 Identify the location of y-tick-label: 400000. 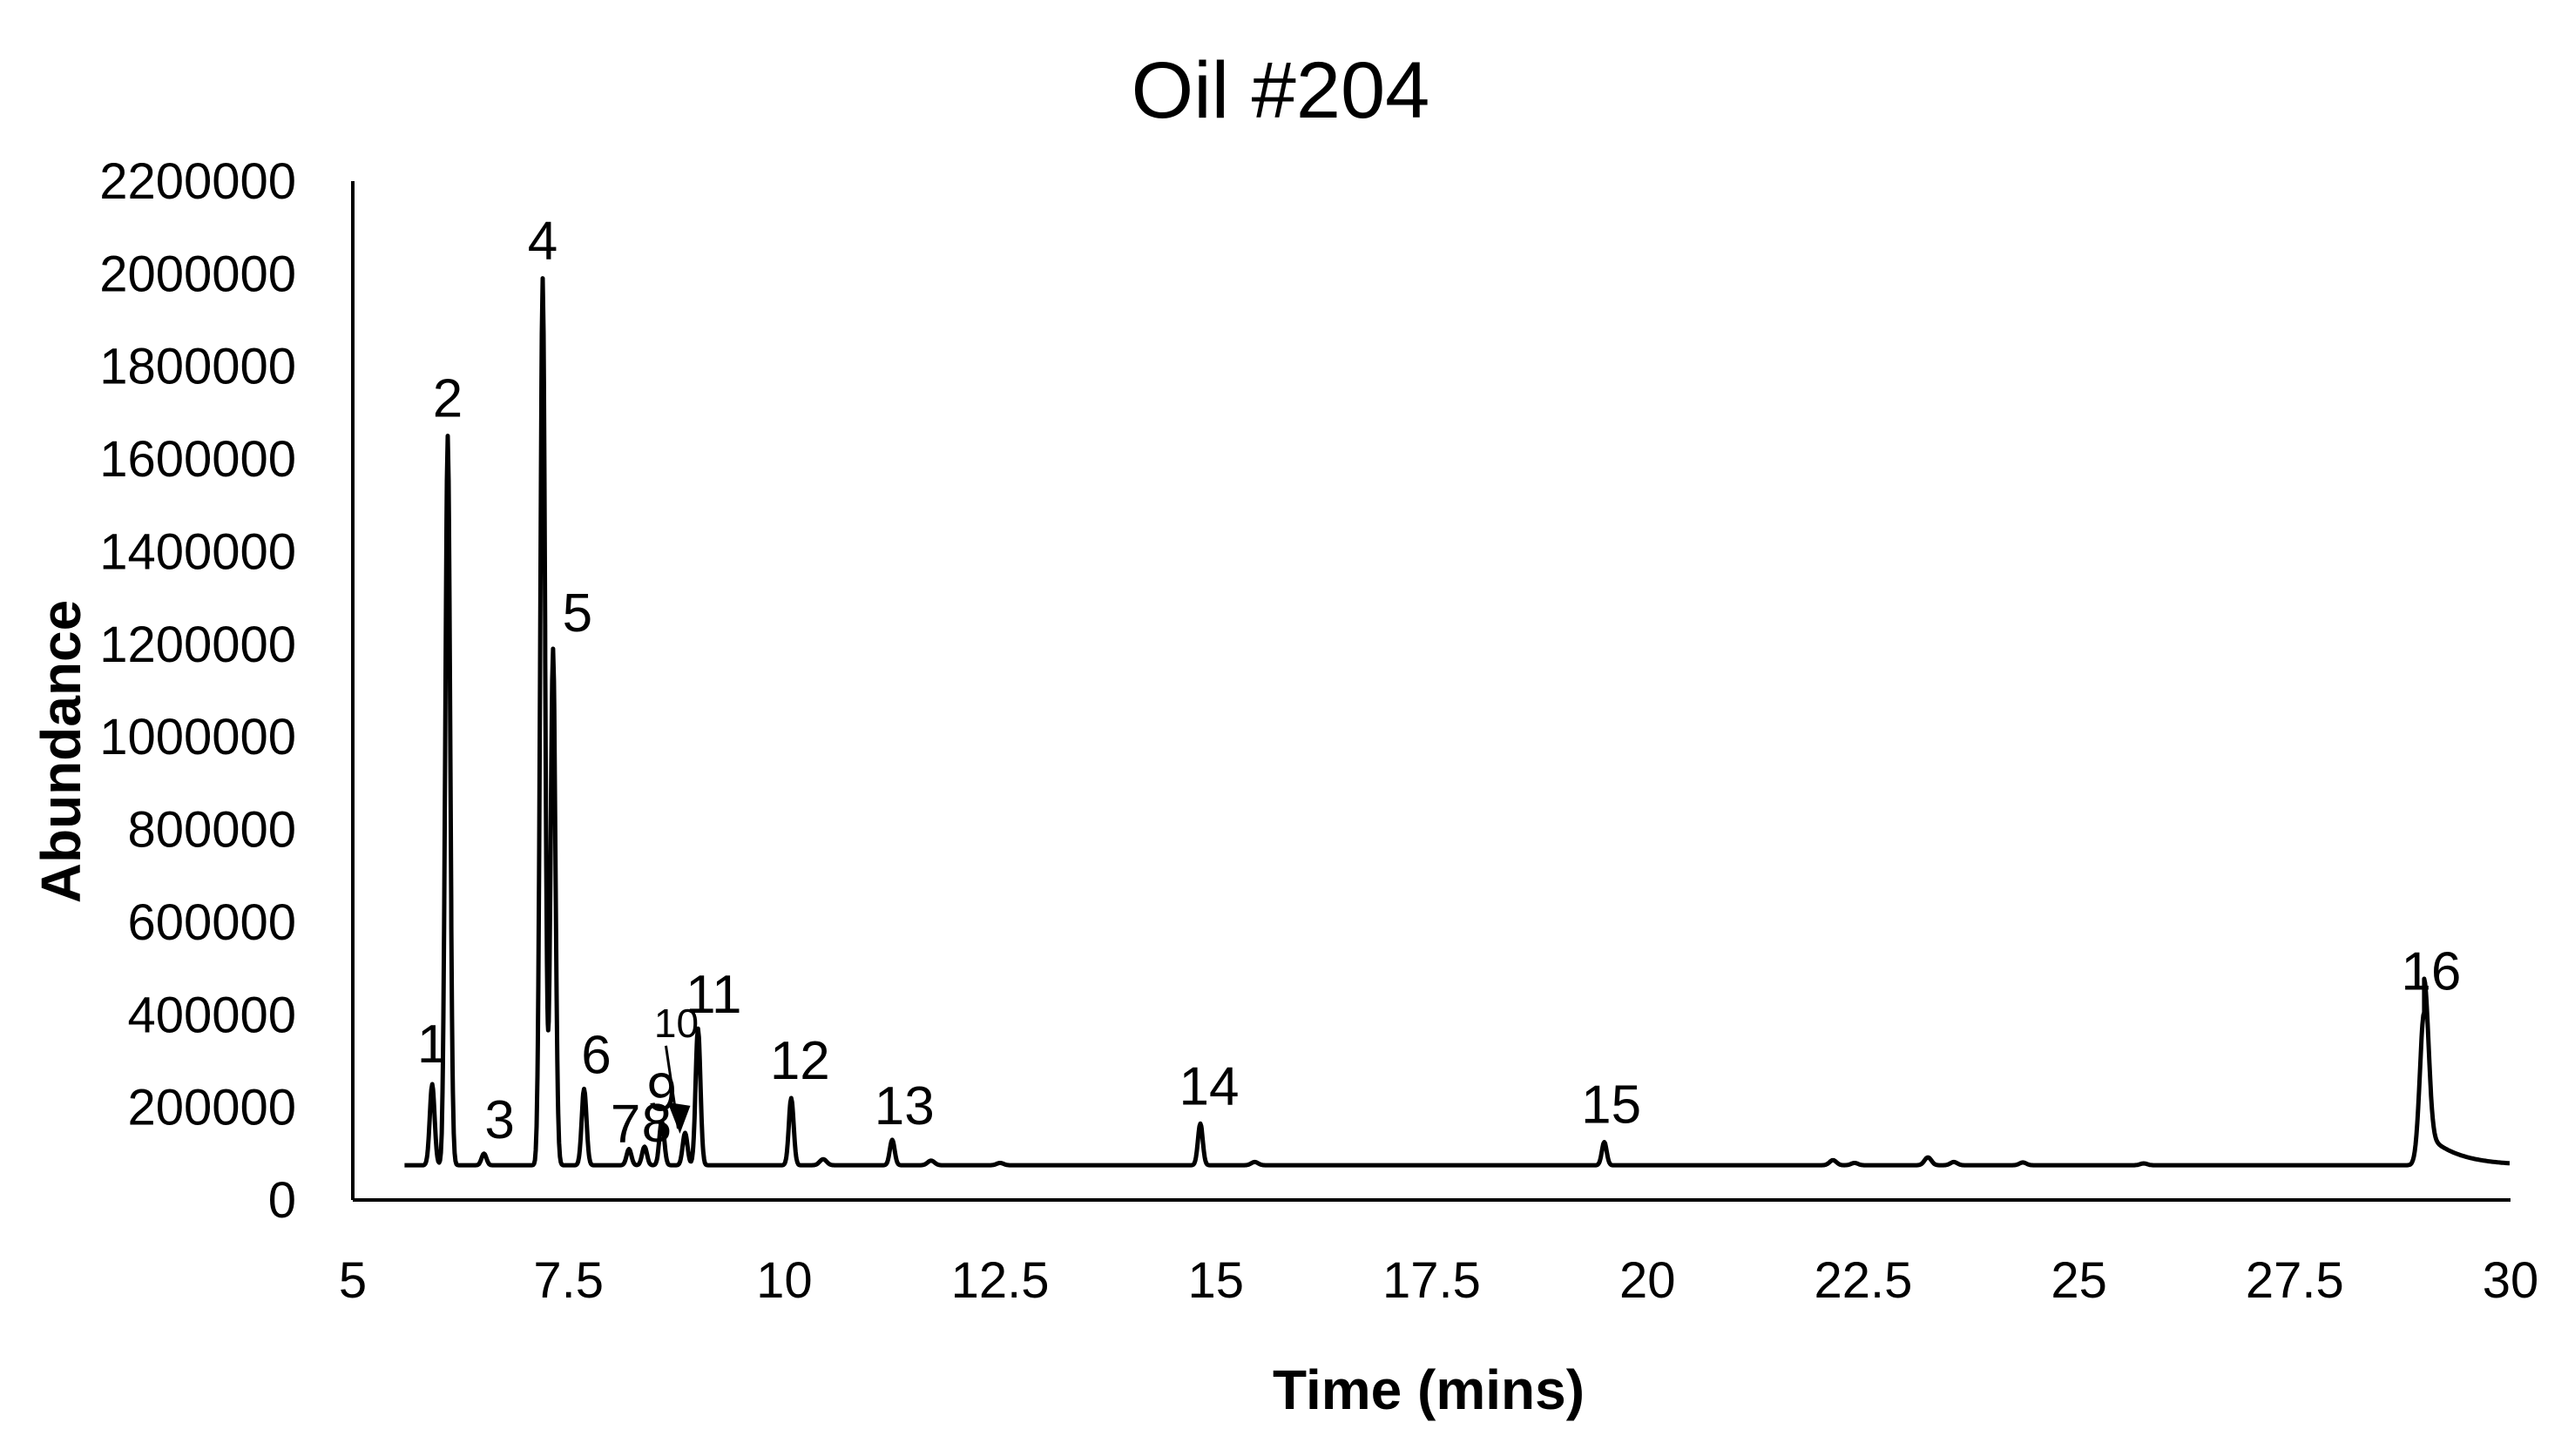
(212, 1015).